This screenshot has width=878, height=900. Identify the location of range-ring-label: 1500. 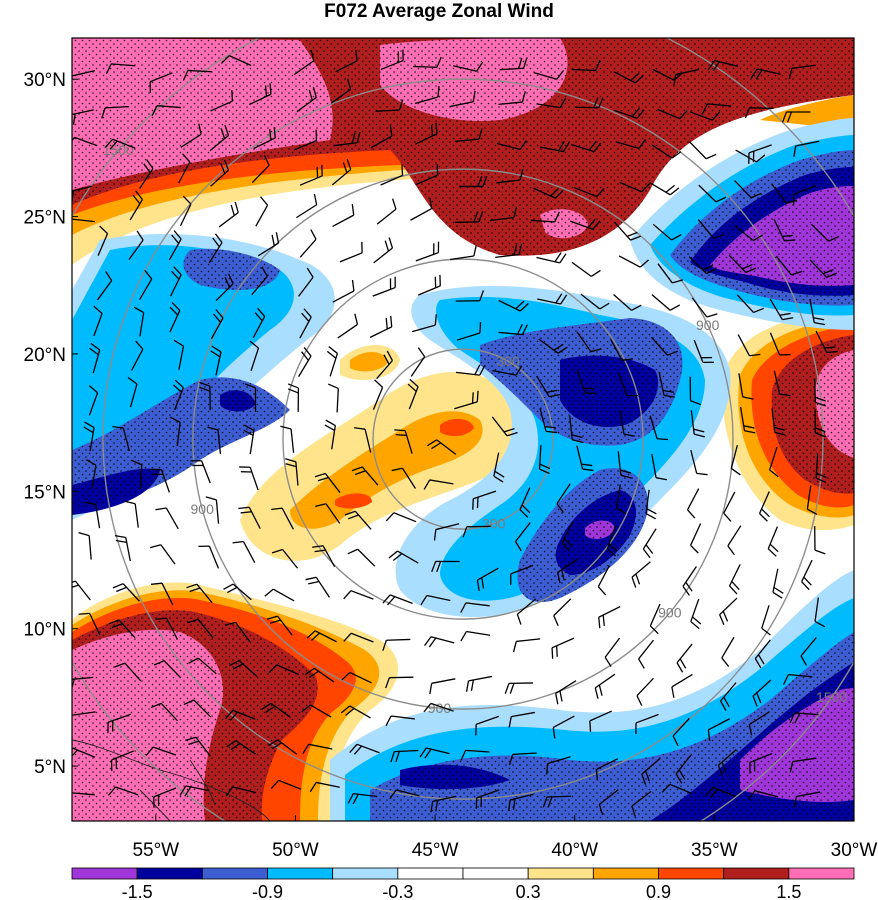
(616, 16).